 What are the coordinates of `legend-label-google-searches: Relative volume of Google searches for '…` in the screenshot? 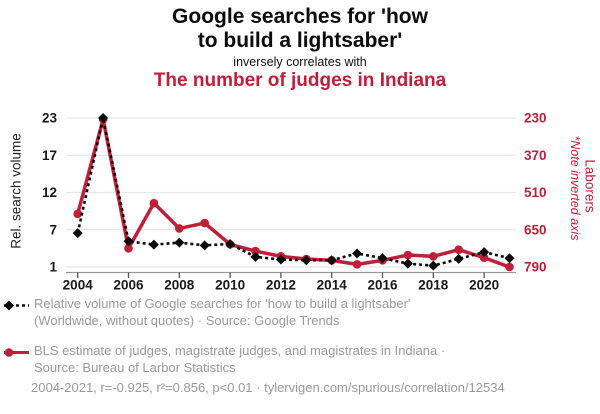 It's located at (222, 312).